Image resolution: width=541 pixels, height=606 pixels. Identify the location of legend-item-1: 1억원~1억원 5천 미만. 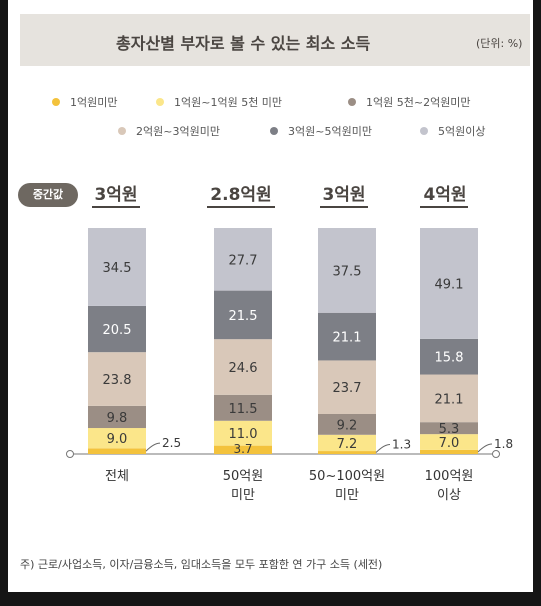
(219, 102).